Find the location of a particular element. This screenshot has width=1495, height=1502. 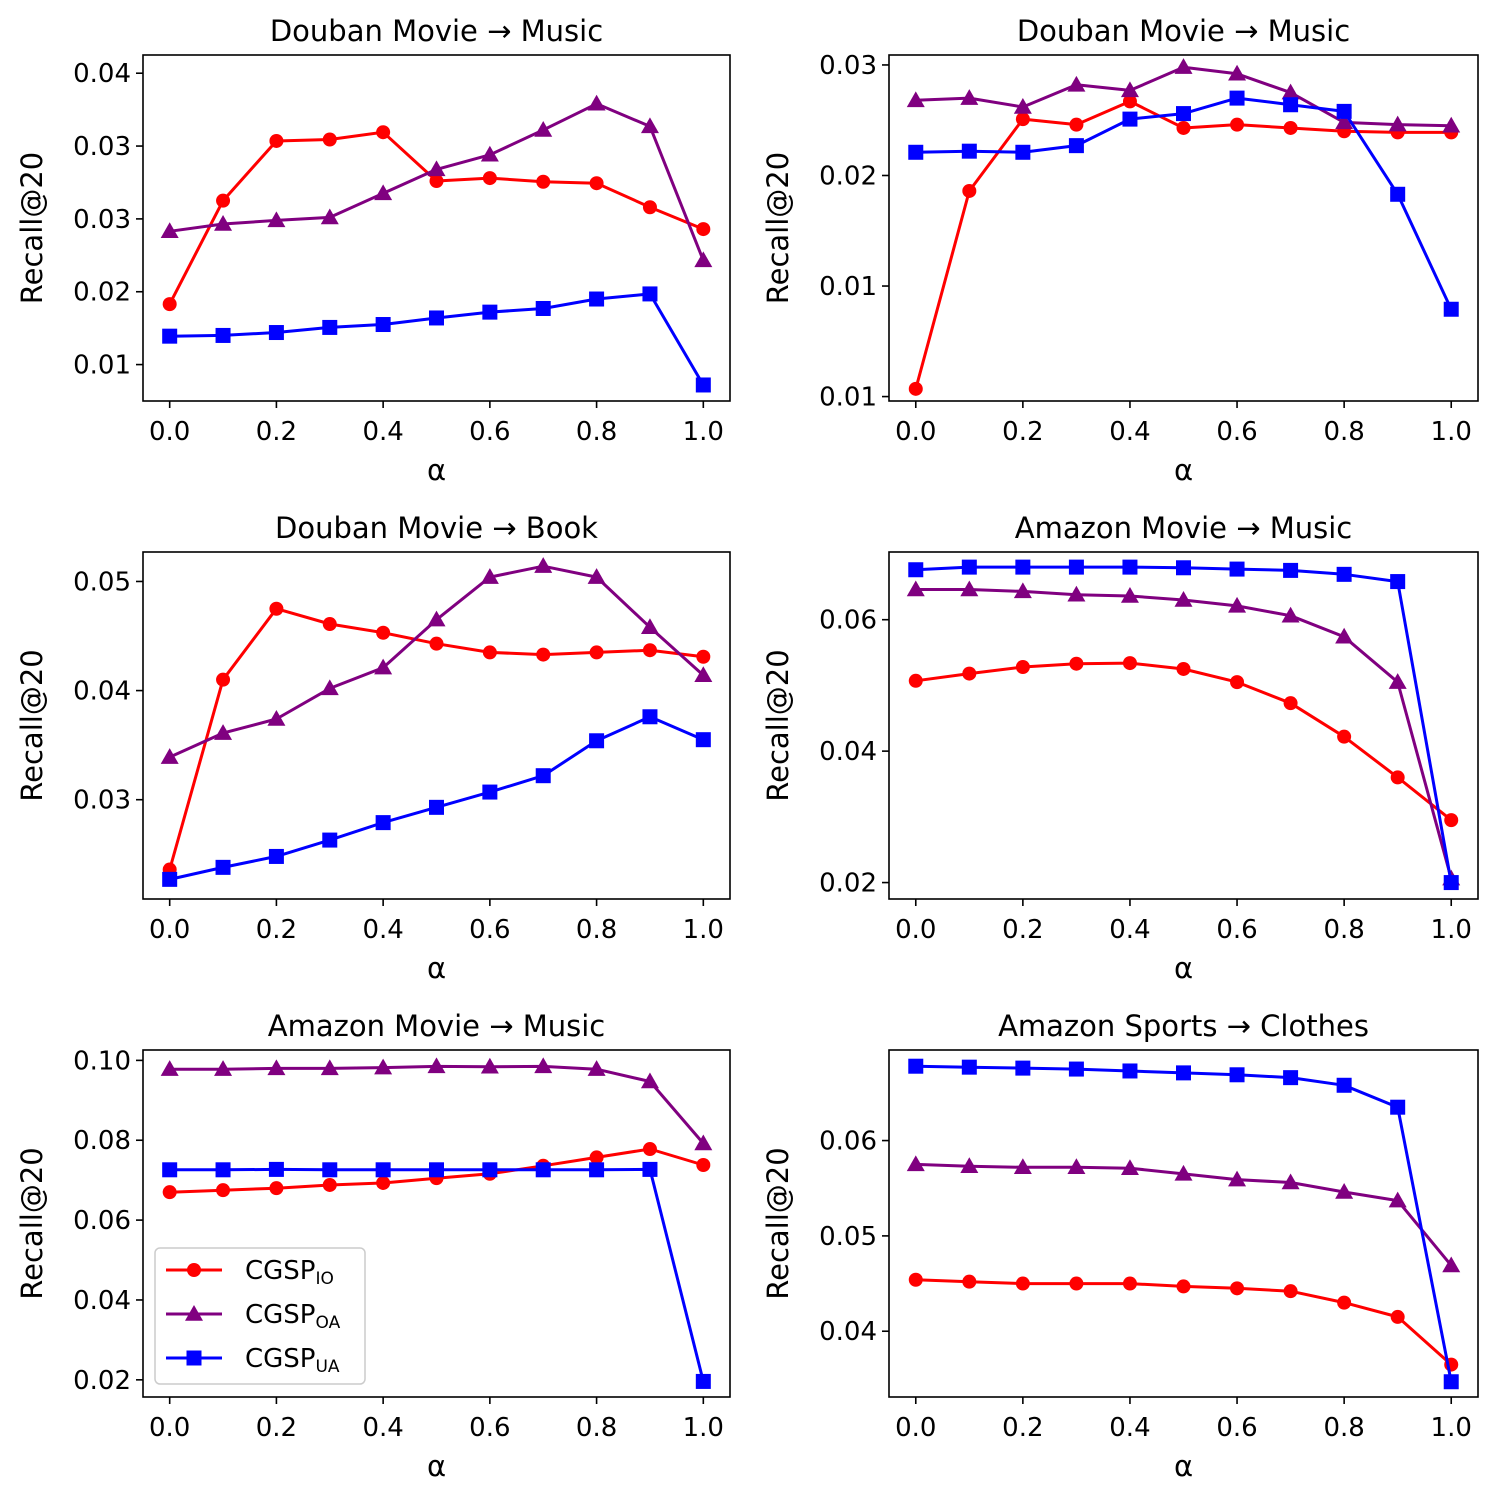

series-line-cgsp-oa is located at coordinates (437, 1104).